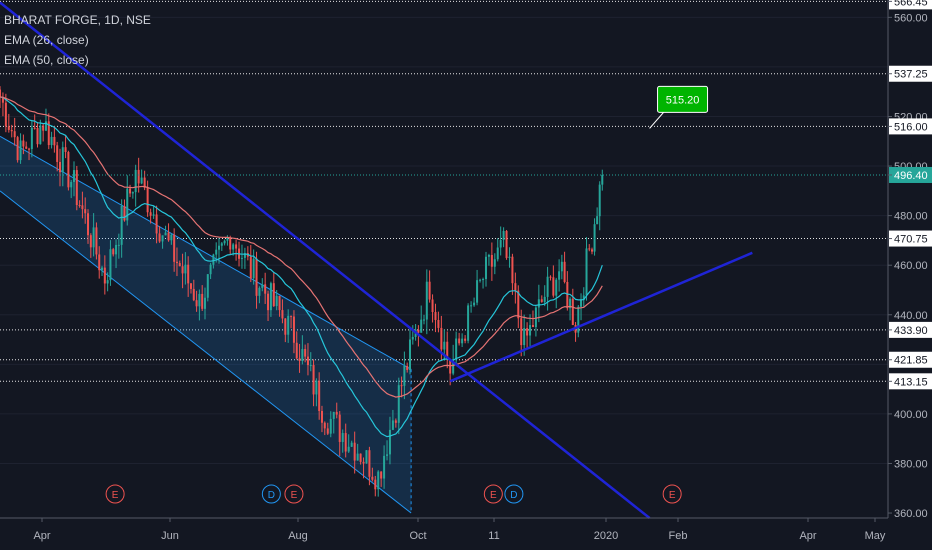  I want to click on price-tick-label: 537.25, so click(911, 75).